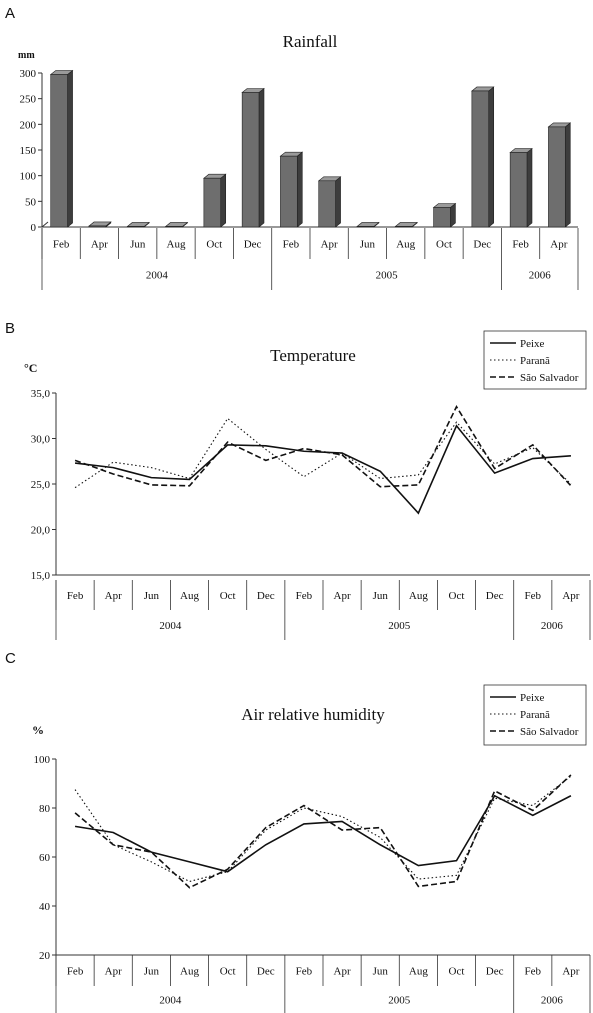  Describe the element at coordinates (30, 368) in the screenshot. I see `y-axis-unit: °C` at that location.